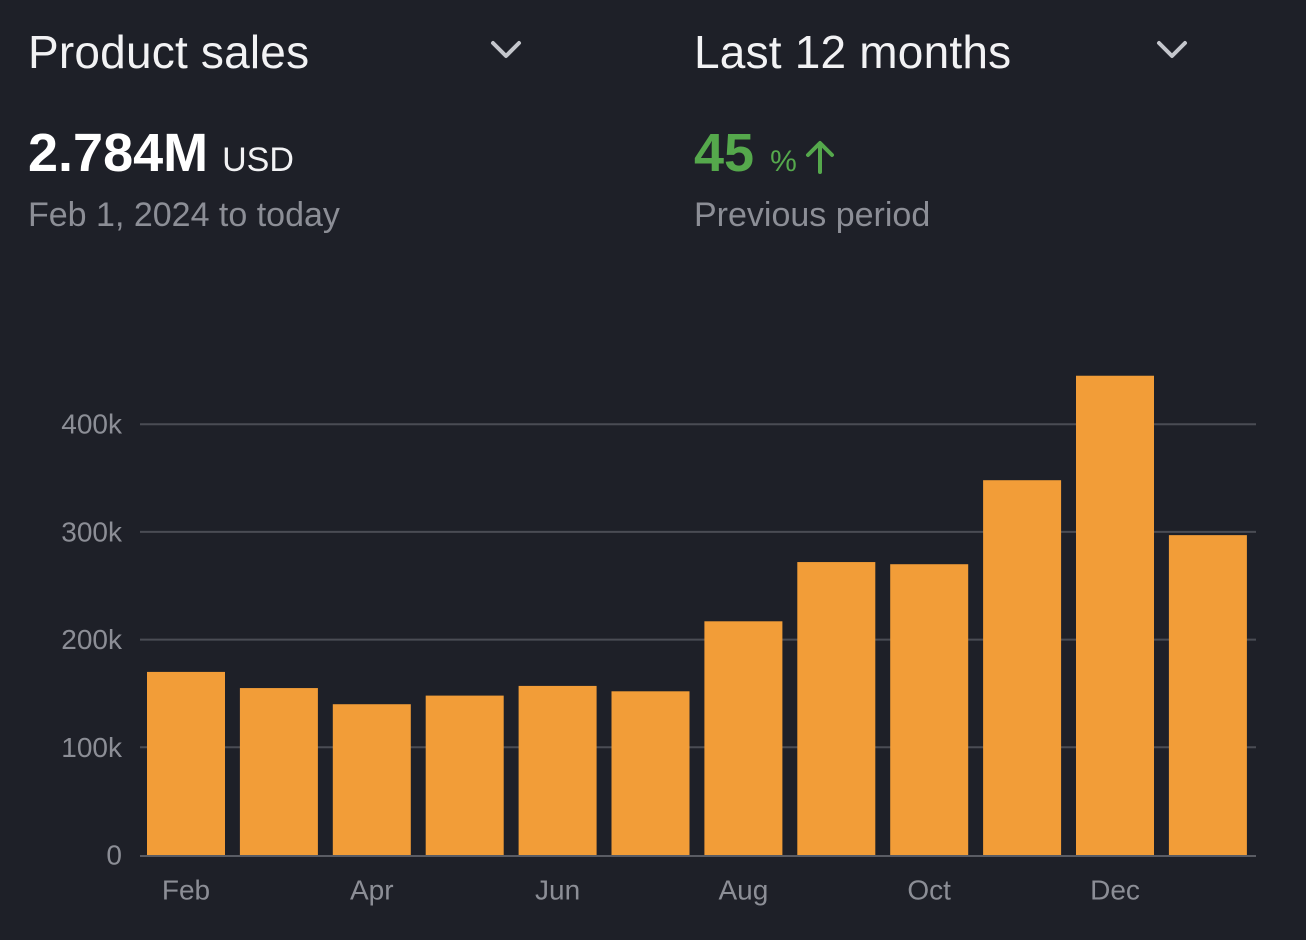 This screenshot has width=1306, height=940. What do you see at coordinates (724, 153) in the screenshot?
I see `change-value: 45` at bounding box center [724, 153].